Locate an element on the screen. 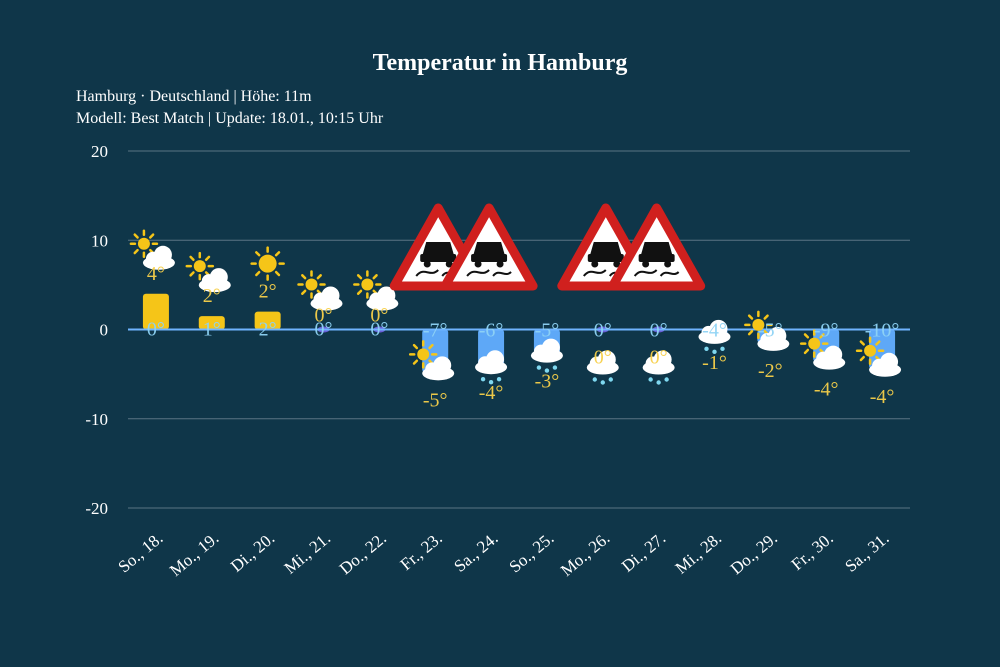 The width and height of the screenshot is (1000, 667). y-tick-label: 10 is located at coordinates (99, 240).